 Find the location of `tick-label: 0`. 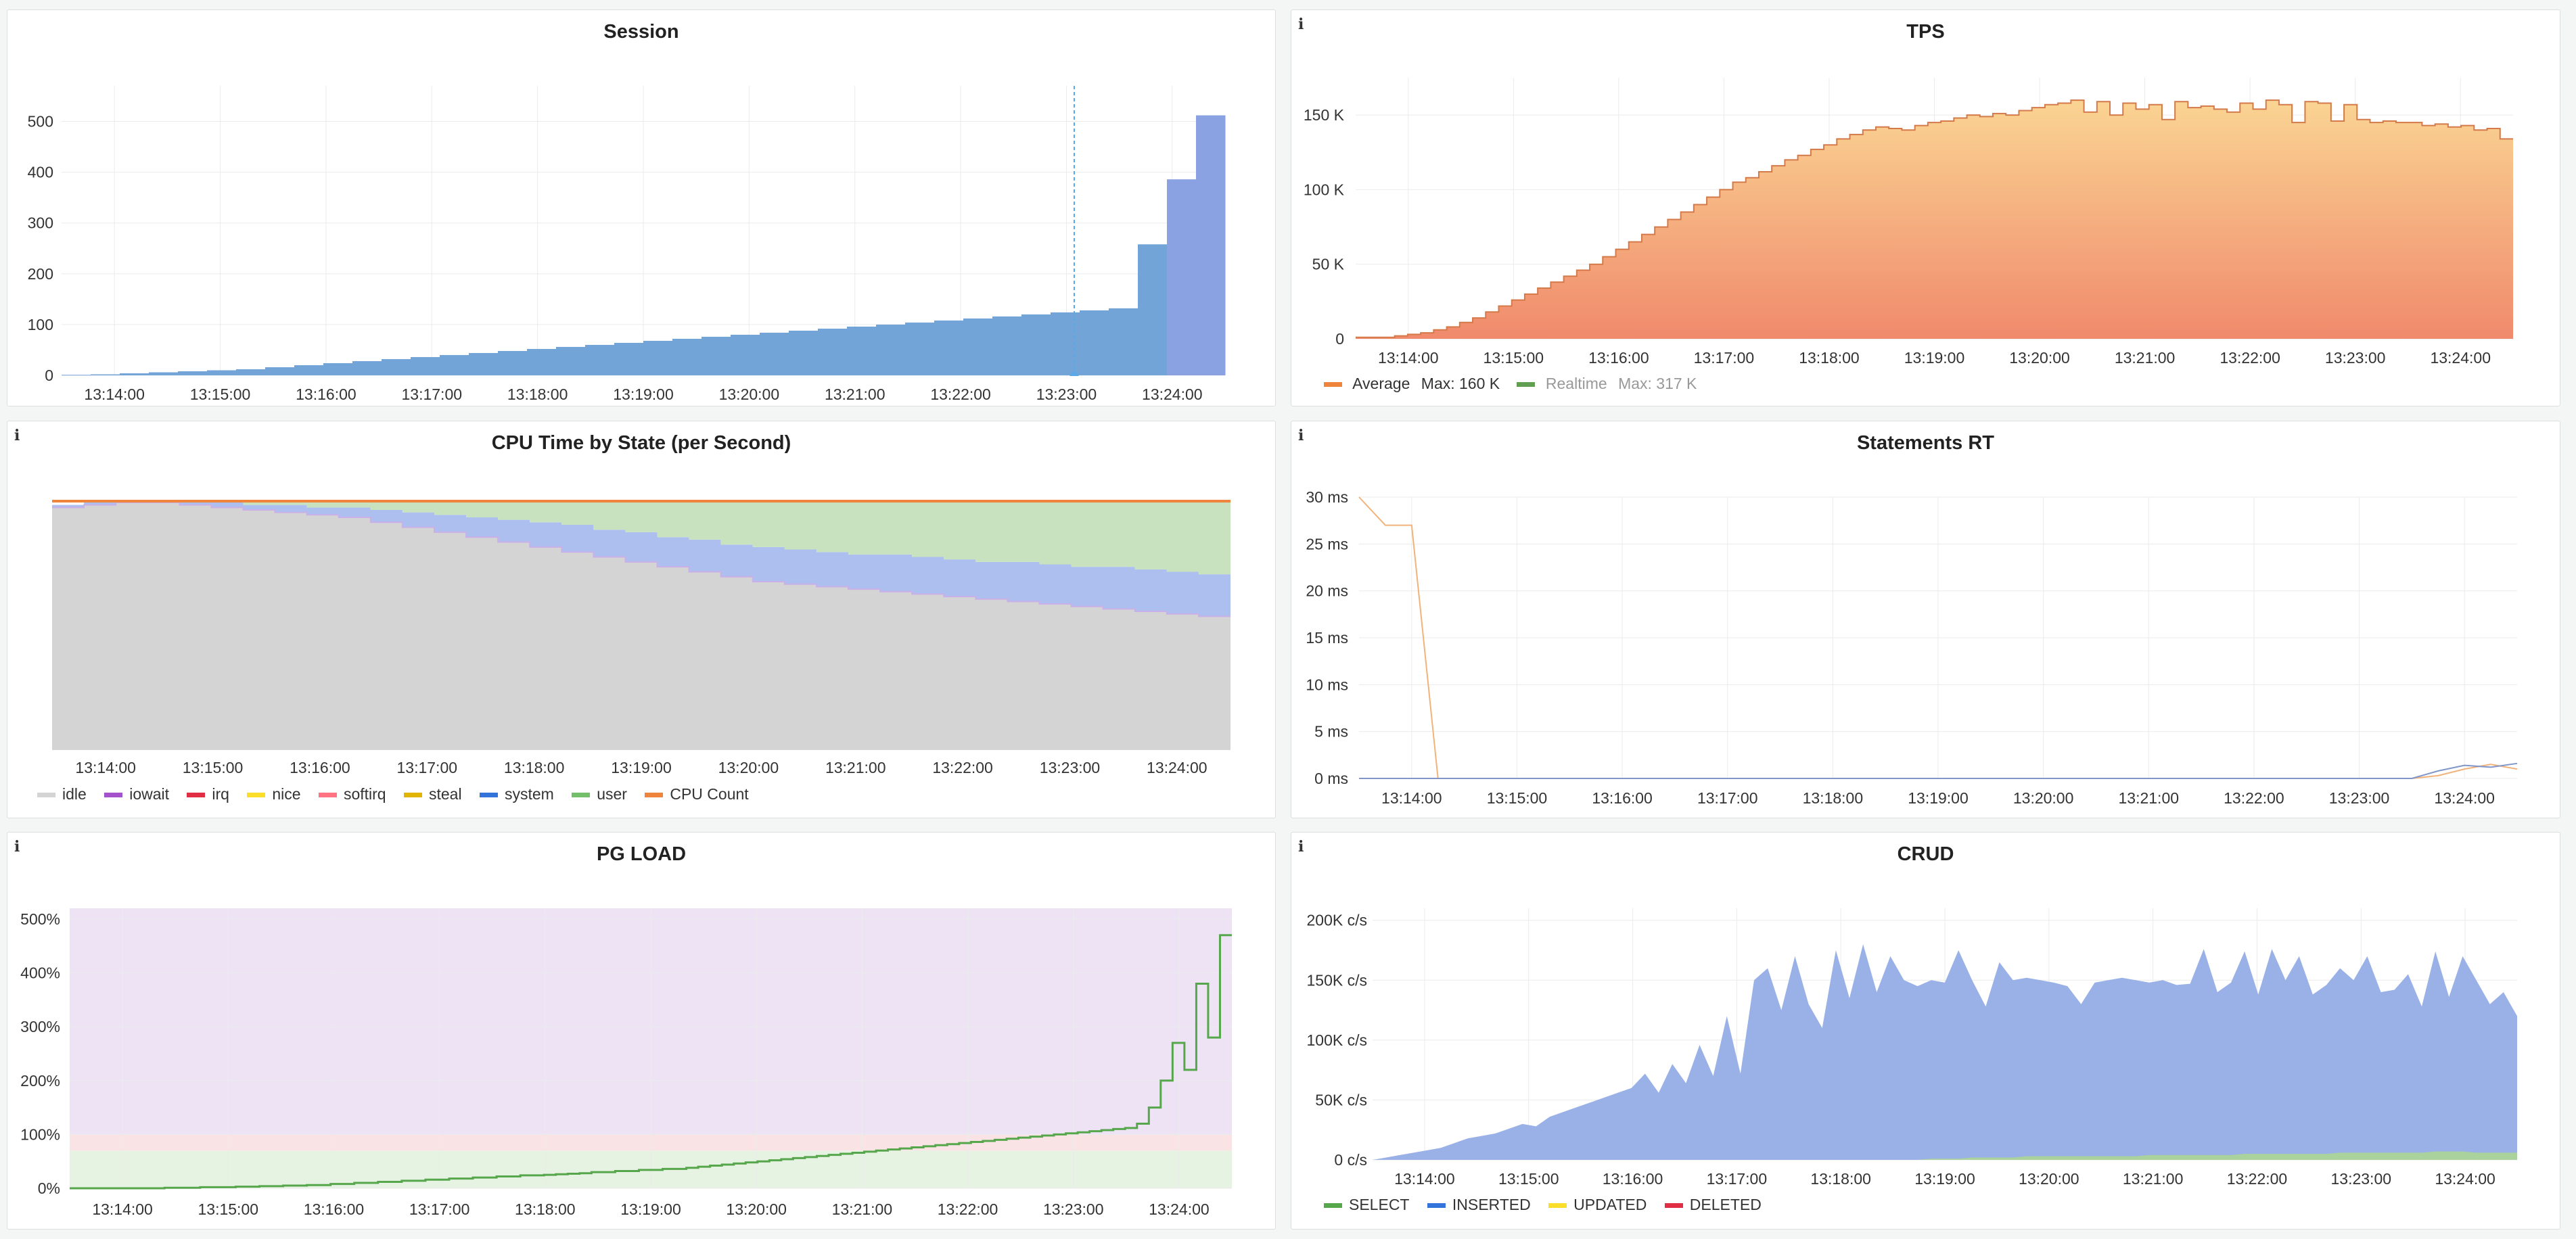

tick-label: 0 is located at coordinates (1339, 339).